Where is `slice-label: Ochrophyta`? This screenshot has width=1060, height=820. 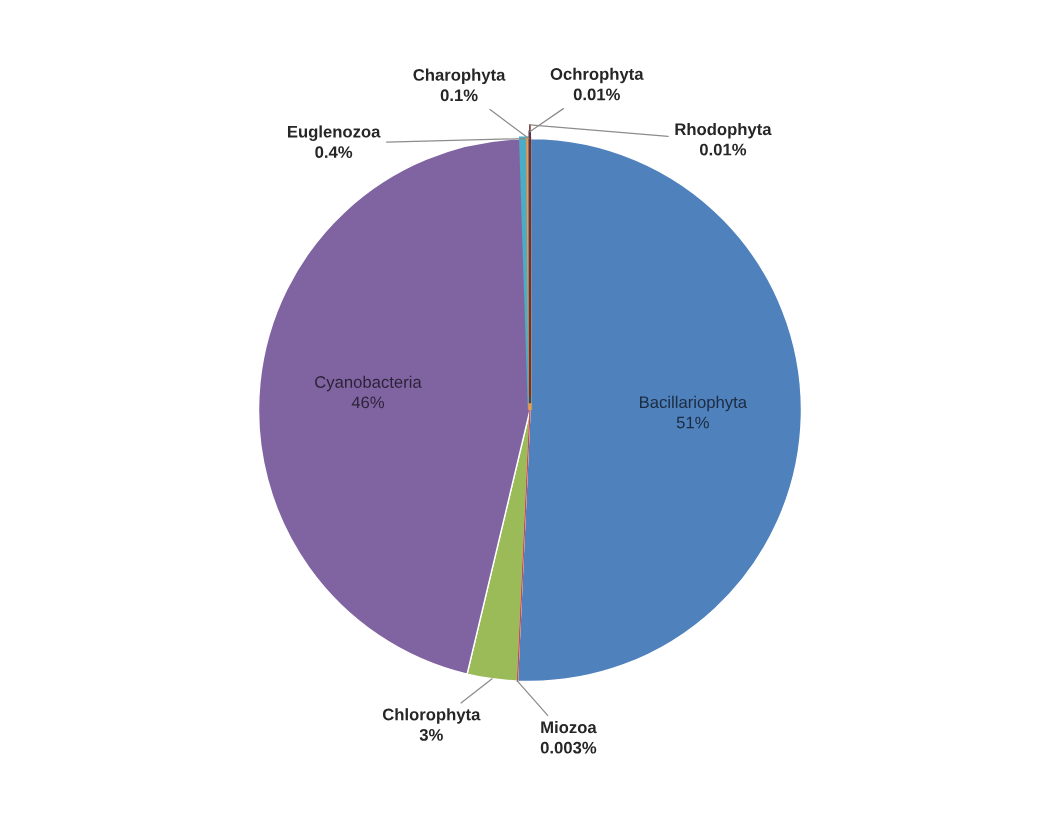
slice-label: Ochrophyta is located at coordinates (597, 75).